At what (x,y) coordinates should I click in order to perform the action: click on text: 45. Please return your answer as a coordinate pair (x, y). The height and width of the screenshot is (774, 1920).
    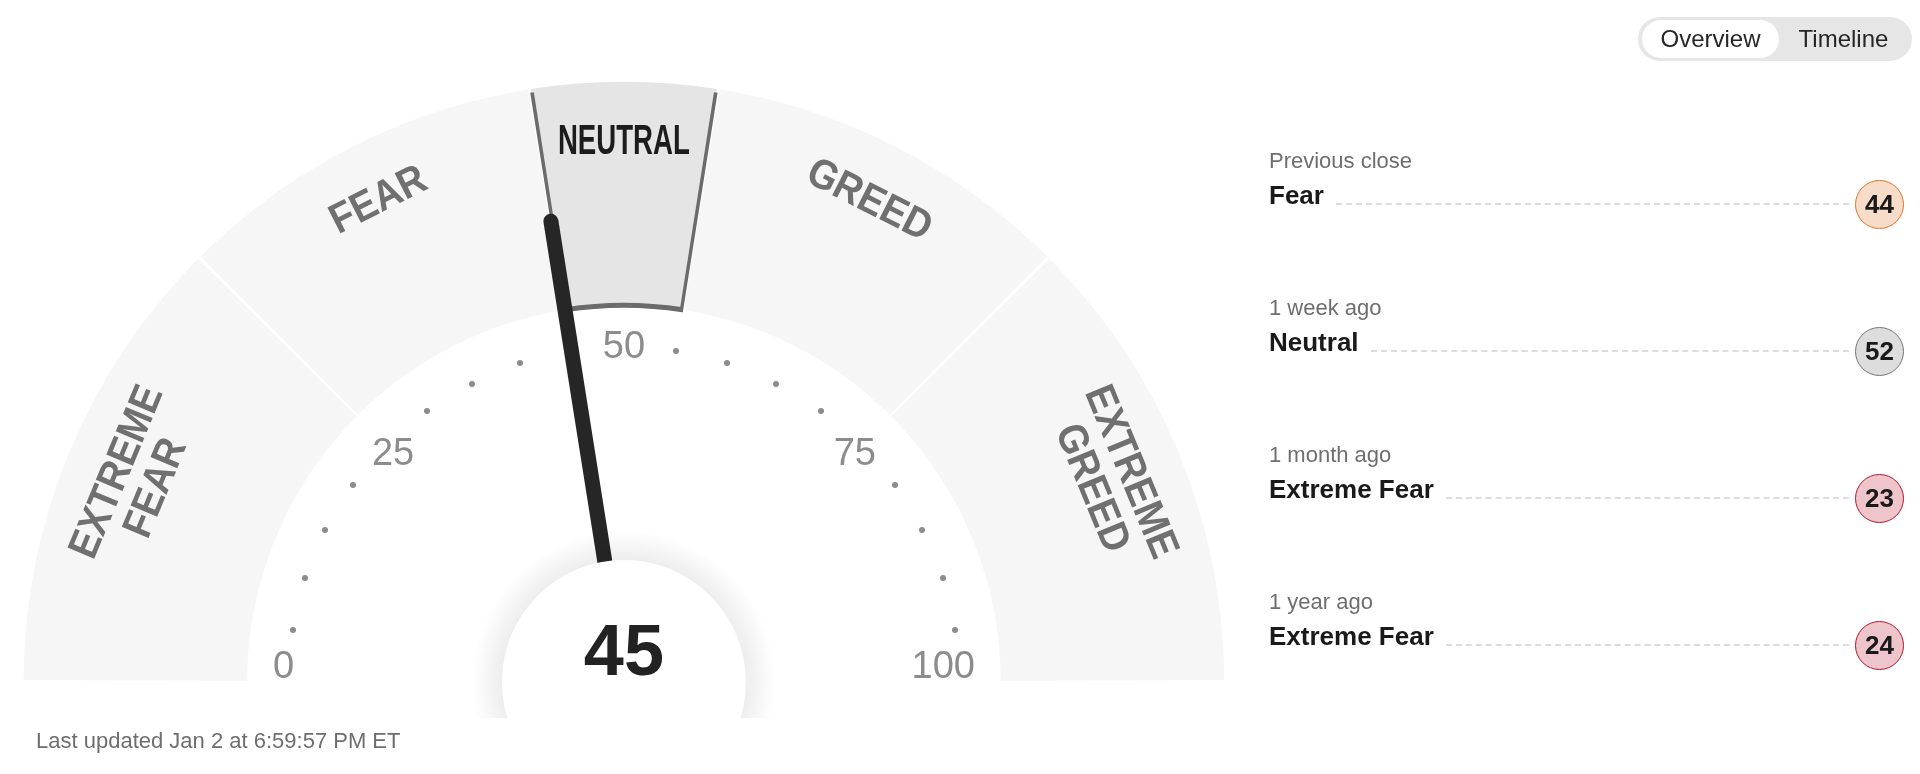
    Looking at the image, I should click on (623, 650).